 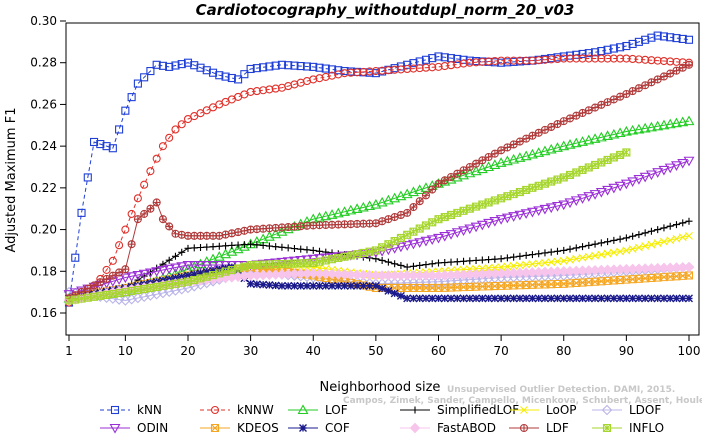 What do you see at coordinates (382, 346) in the screenshot?
I see `x-axis: 1 10 20 30 40 50 60 70 80 90 100` at bounding box center [382, 346].